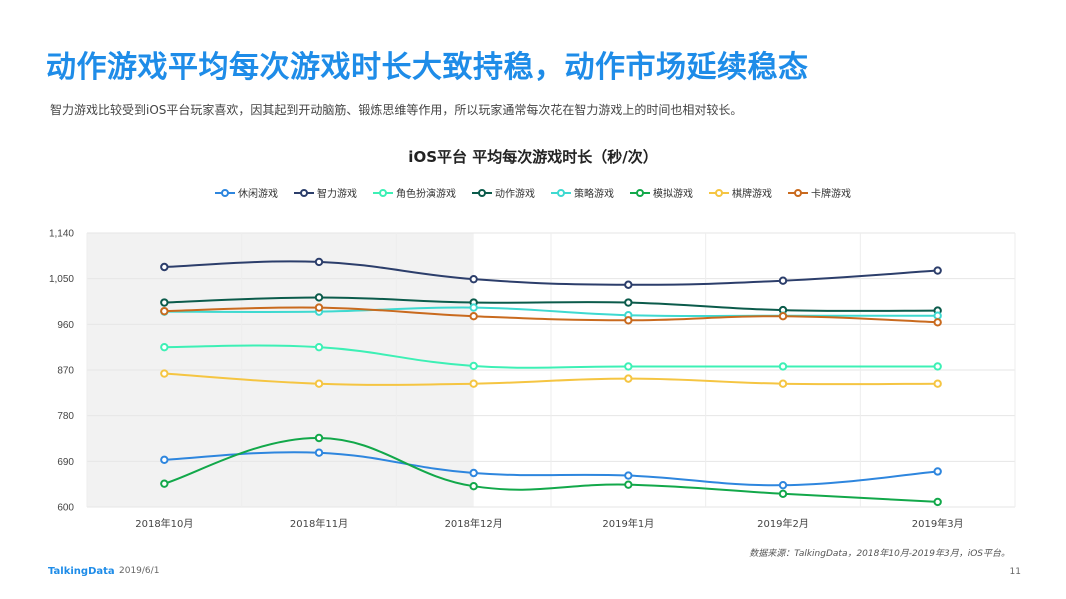 The image size is (1066, 599). I want to click on y-tick-label: 870, so click(65, 371).